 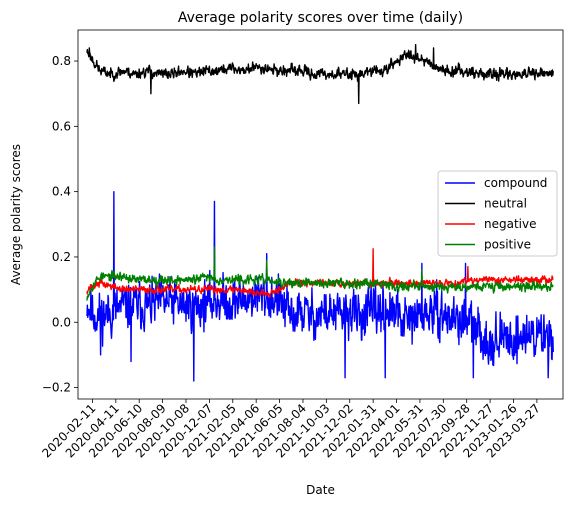 I want to click on series-line-neutral, so click(x=320, y=74).